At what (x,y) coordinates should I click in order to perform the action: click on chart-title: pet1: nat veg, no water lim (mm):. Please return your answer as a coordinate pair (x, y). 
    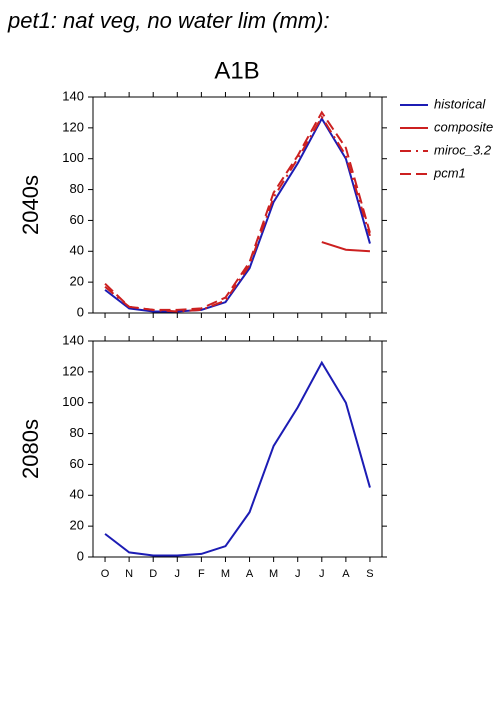
    Looking at the image, I should click on (168, 20).